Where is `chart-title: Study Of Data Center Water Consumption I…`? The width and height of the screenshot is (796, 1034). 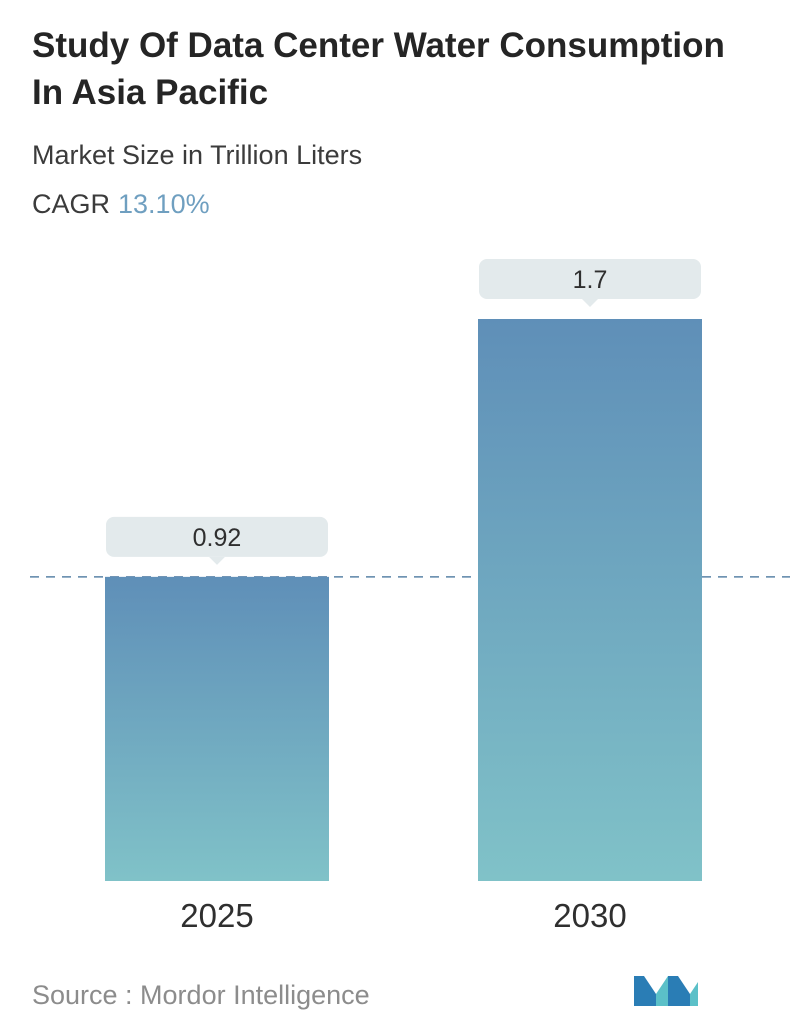 chart-title: Study Of Data Center Water Consumption I… is located at coordinates (378, 69).